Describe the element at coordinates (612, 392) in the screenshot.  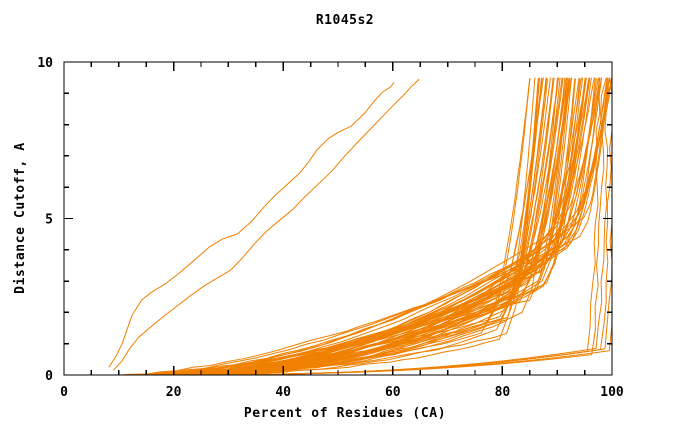
I see `x-tick-label: 100` at that location.